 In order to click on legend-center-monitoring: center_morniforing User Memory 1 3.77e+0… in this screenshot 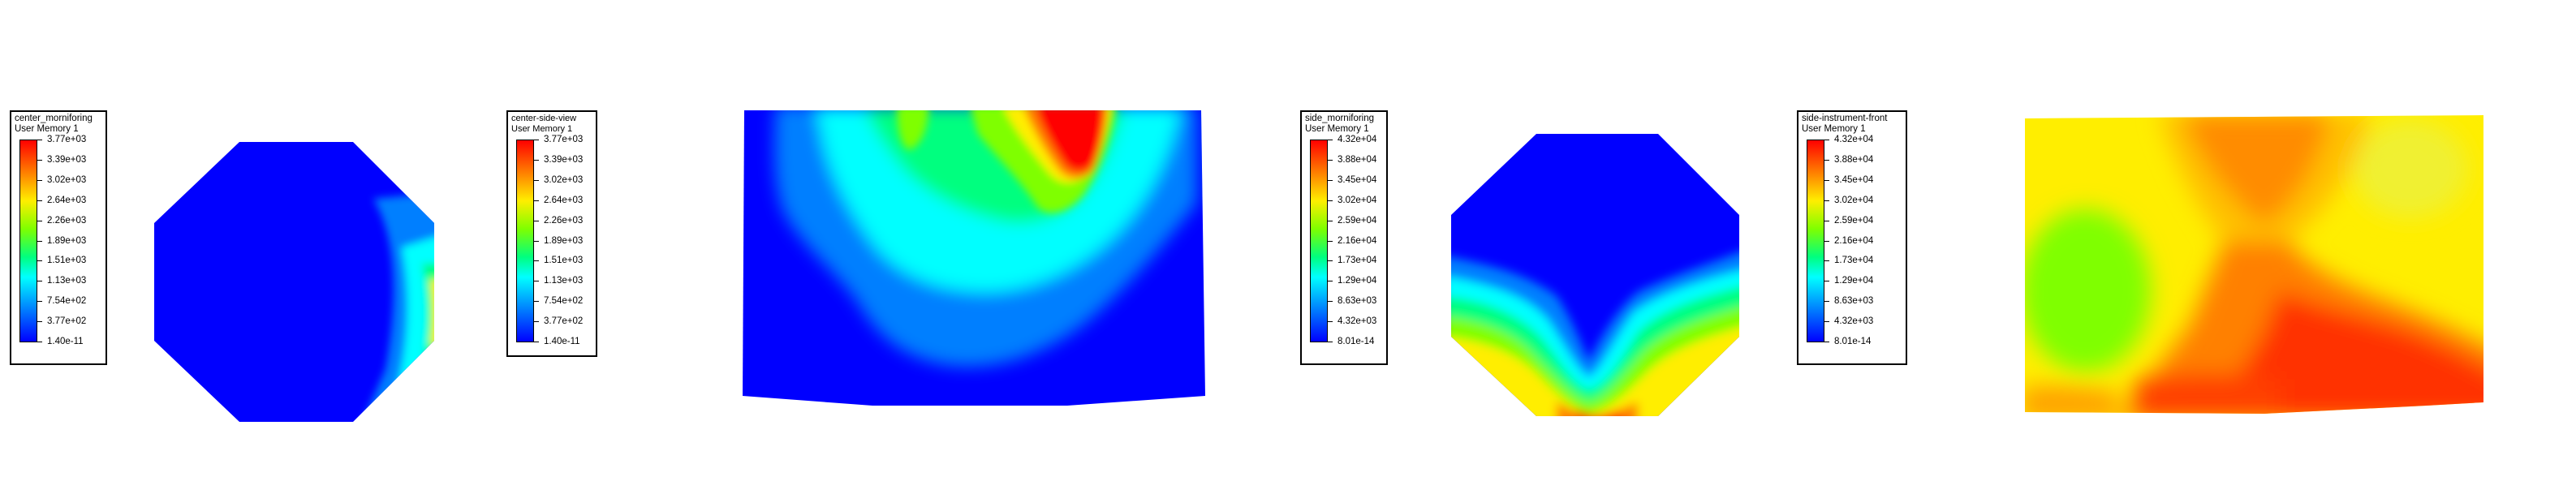, I will do `click(59, 237)`.